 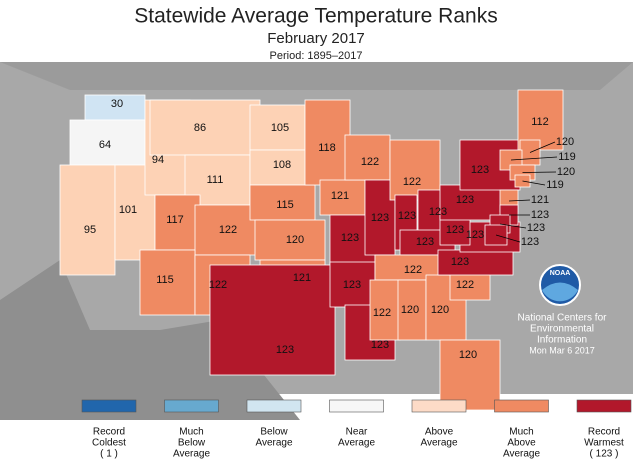 I want to click on state-rank: 117, so click(x=175, y=220).